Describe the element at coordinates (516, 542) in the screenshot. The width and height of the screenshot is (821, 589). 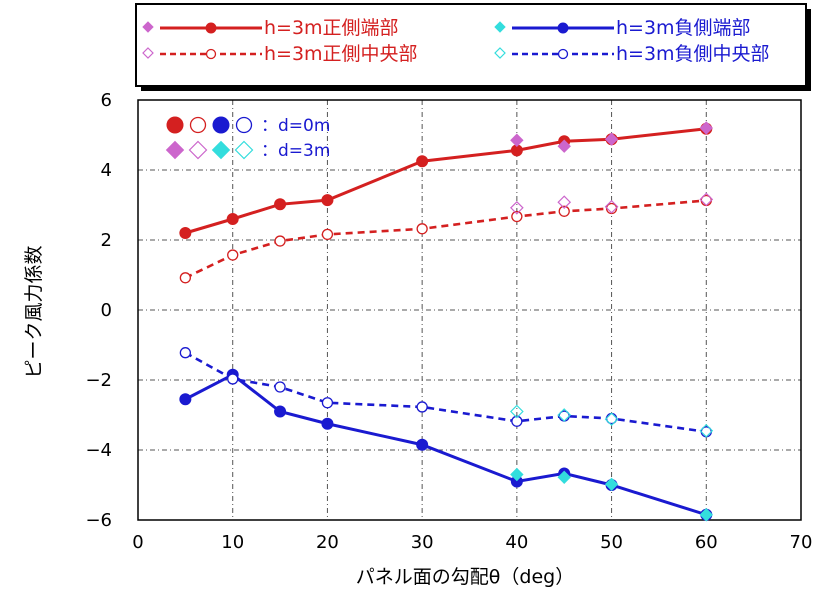
I see `x-tick-label: 40` at that location.